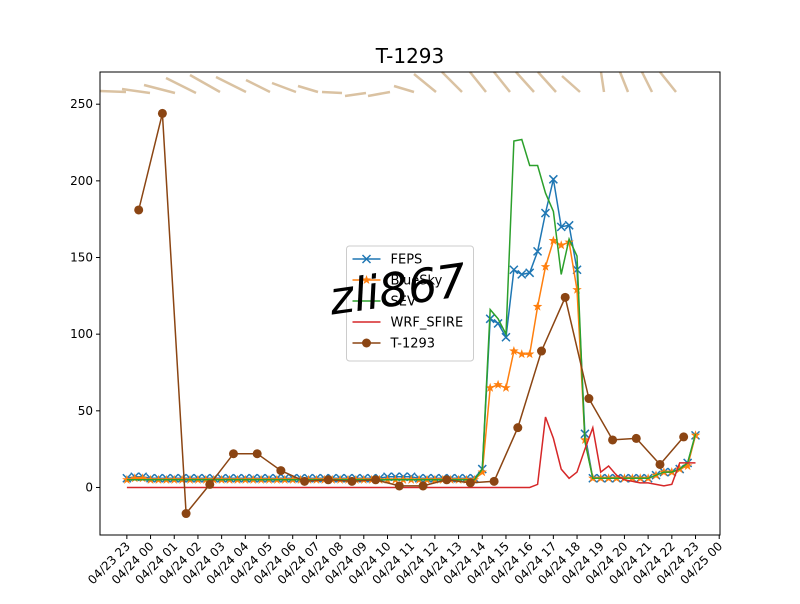  I want to click on legend-label: BlueSky, so click(417, 281).